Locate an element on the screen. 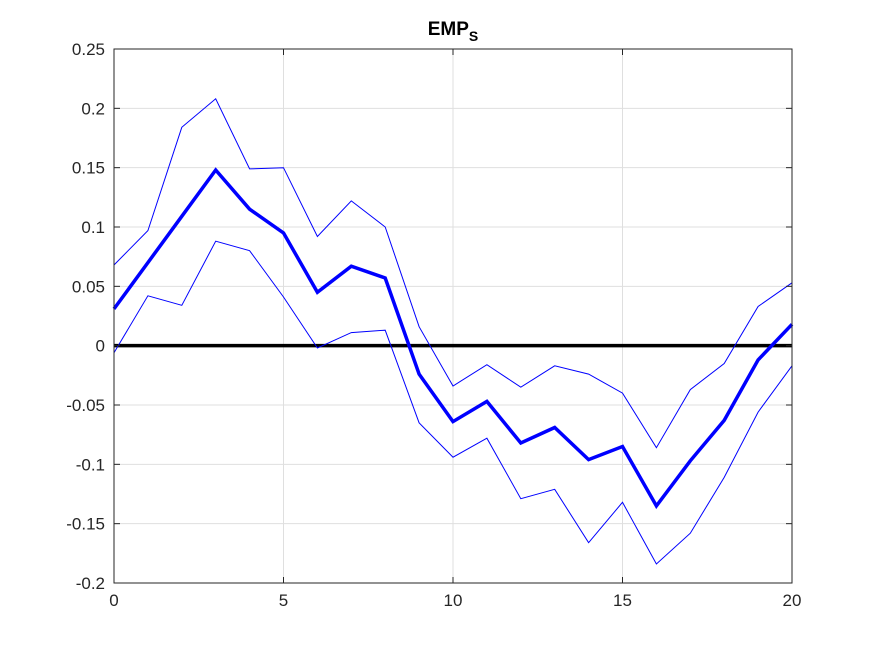 The height and width of the screenshot is (656, 875). y-tick-label-3: -0.05 is located at coordinates (85, 405).